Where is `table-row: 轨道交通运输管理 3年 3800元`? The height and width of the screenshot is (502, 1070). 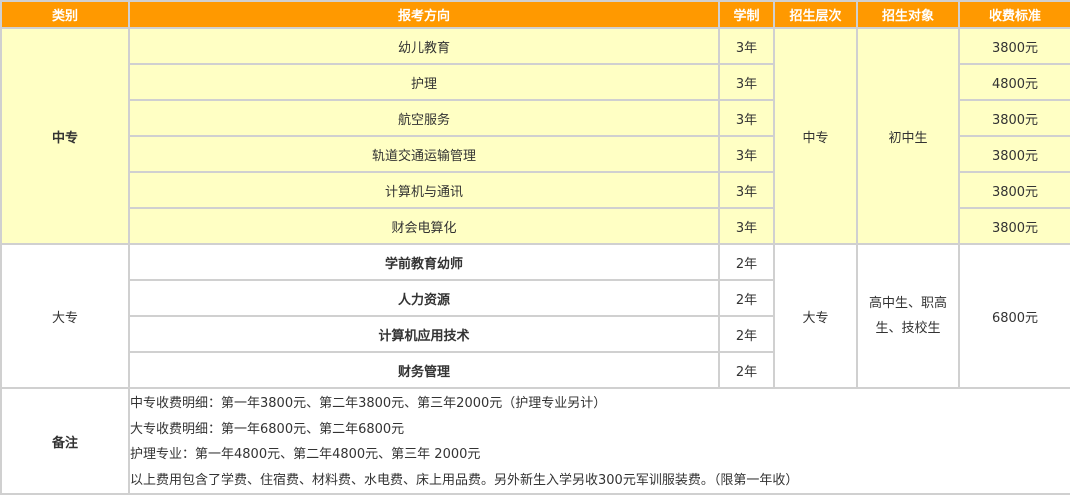
table-row: 轨道交通运输管理 3年 3800元 is located at coordinates (535, 154).